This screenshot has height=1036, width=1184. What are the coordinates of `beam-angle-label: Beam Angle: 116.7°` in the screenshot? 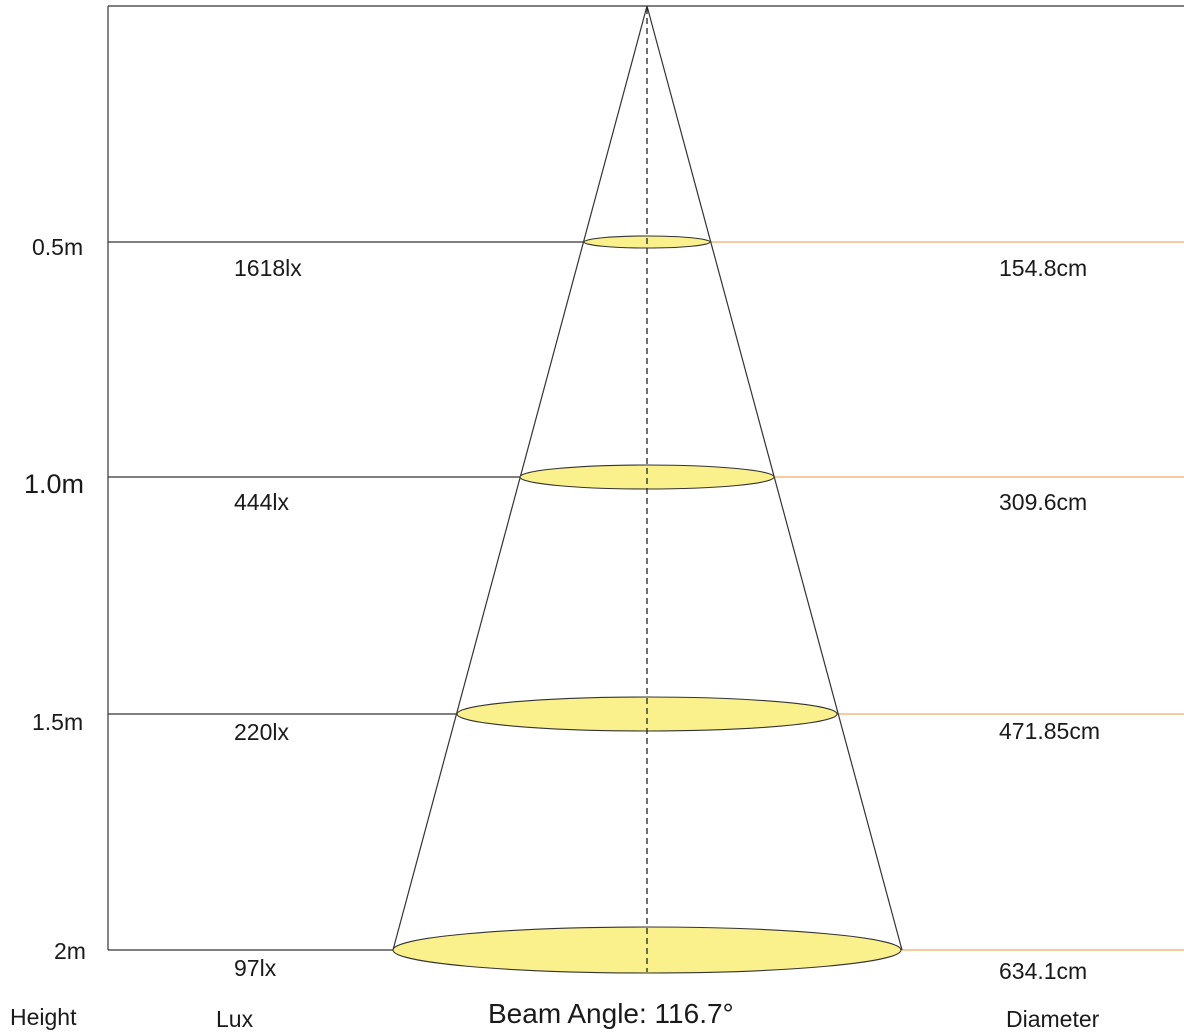 It's located at (611, 1013).